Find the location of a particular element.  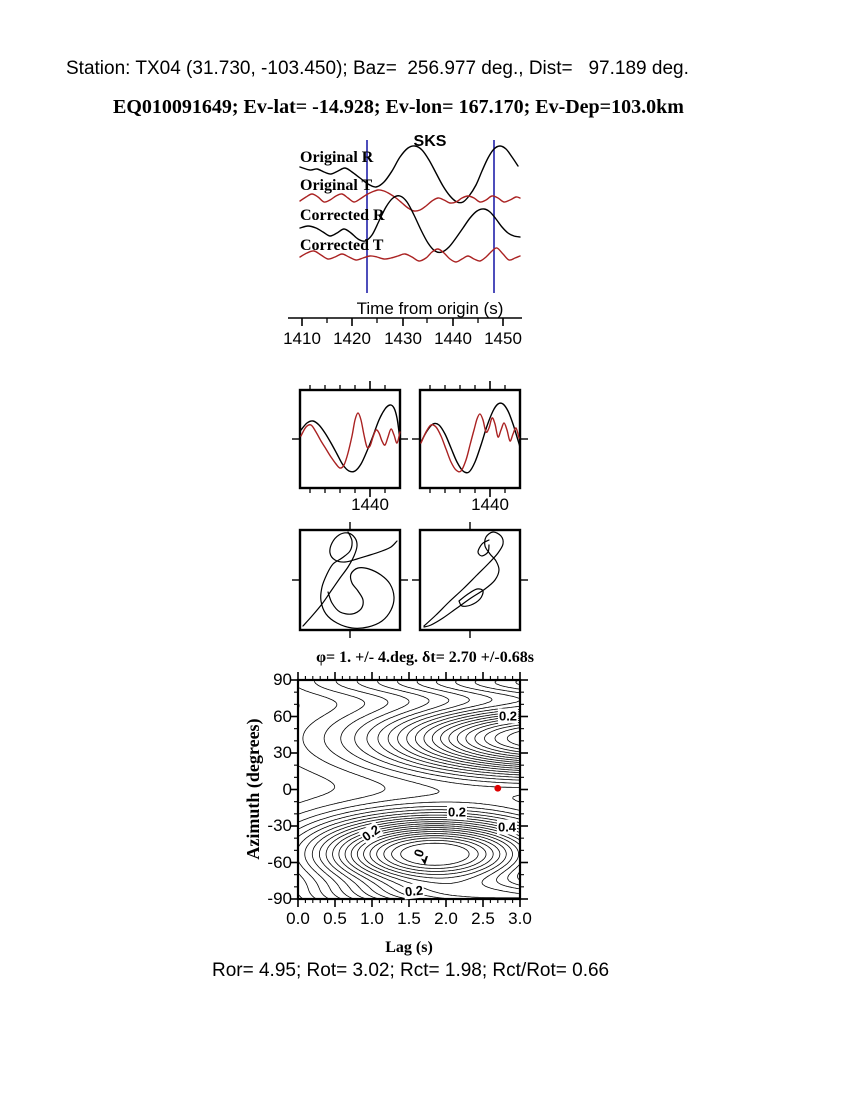

lag-tick-label: 1.5 is located at coordinates (409, 918).